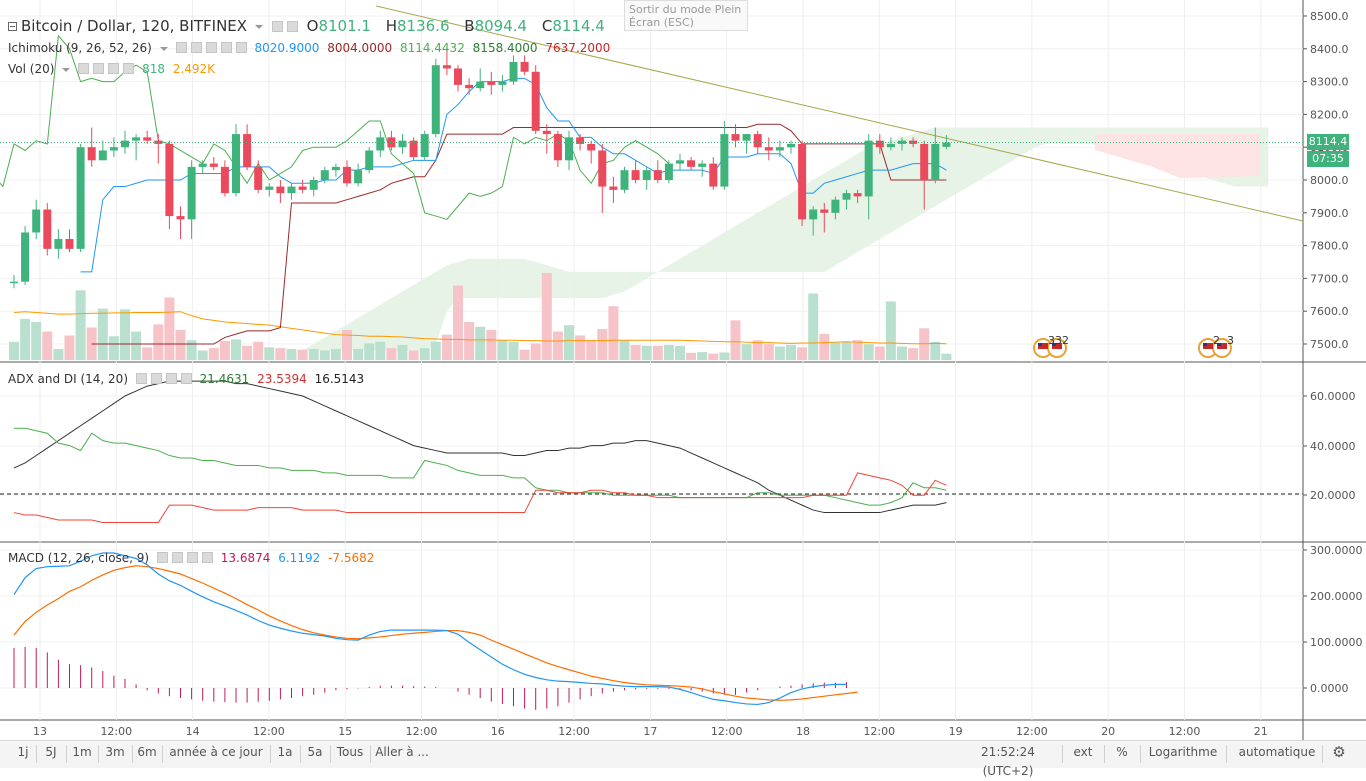 The height and width of the screenshot is (781, 1366). Describe the element at coordinates (1329, 311) in the screenshot. I see `price-axis-label: 7600.0` at that location.